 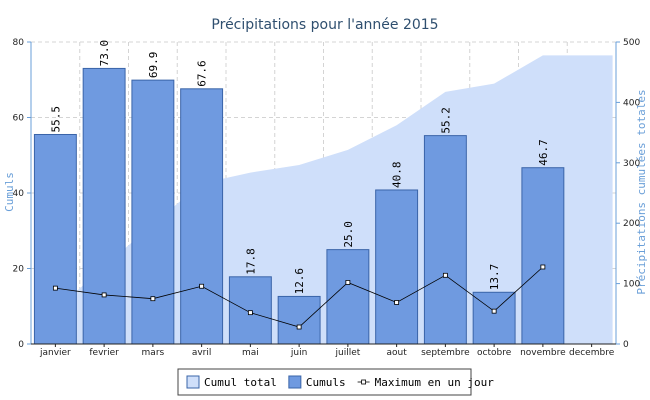 I want to click on bar-aout, so click(x=397, y=267).